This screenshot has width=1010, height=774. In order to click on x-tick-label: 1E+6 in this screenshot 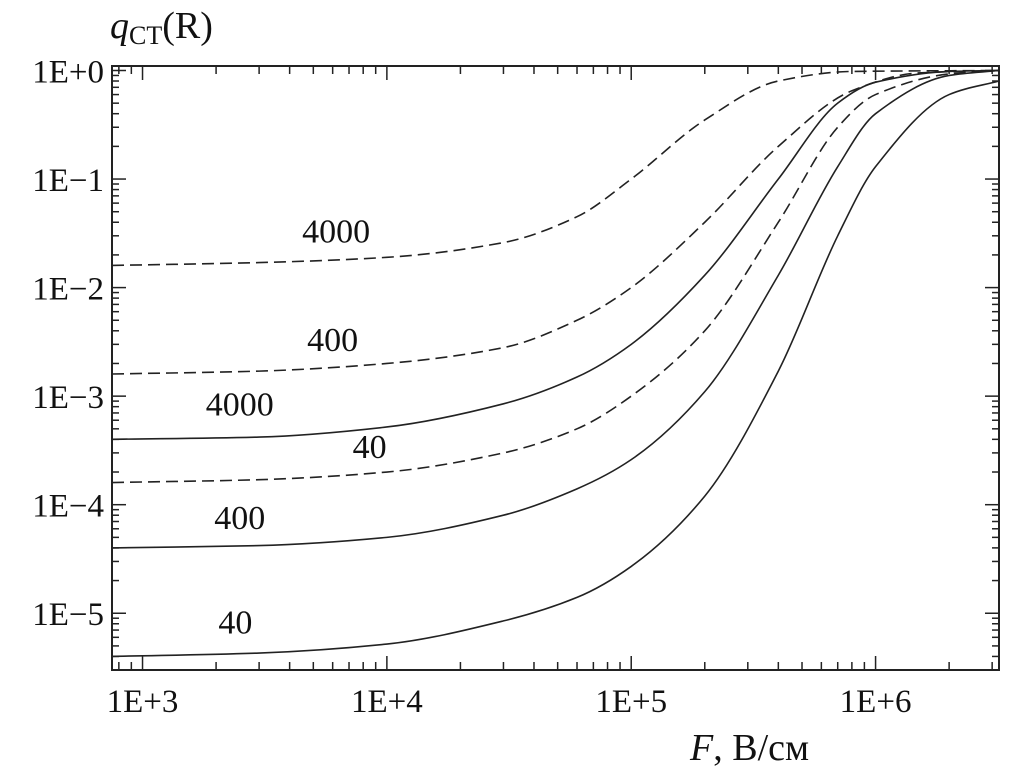, I will do `click(876, 702)`.